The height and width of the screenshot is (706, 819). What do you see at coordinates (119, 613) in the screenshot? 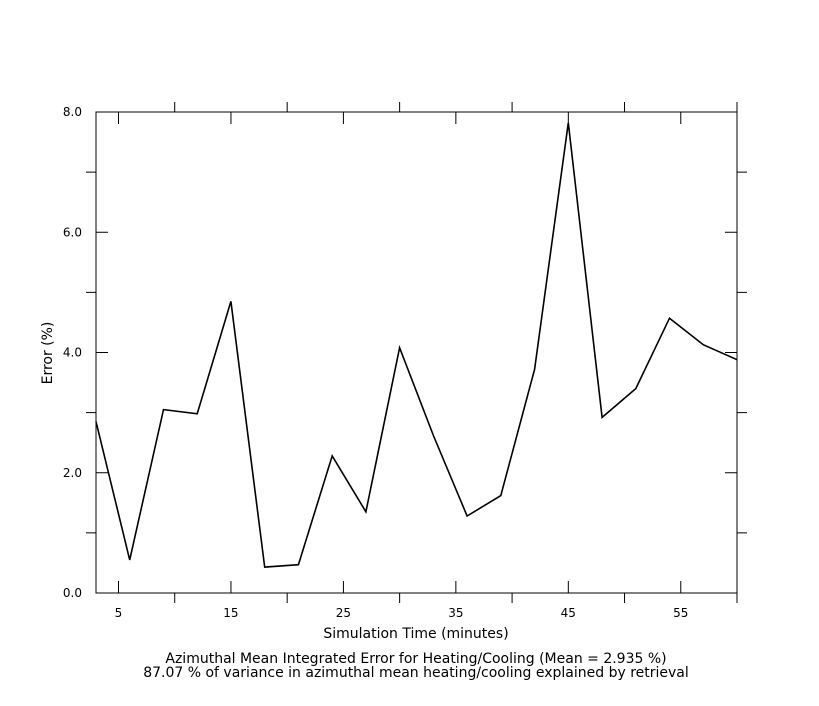
I see `x-tick-label: 5` at bounding box center [119, 613].